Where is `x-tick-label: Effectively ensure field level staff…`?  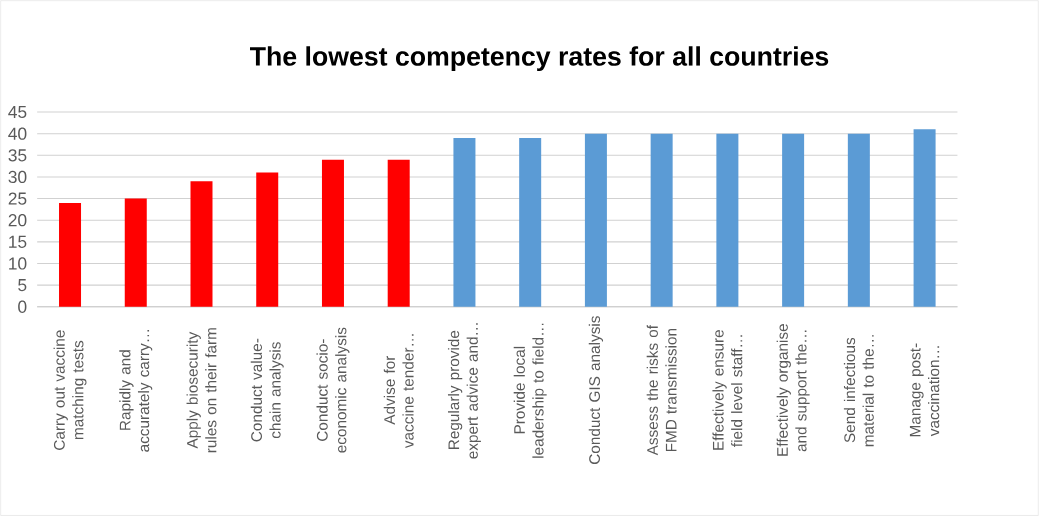
x-tick-label: Effectively ensure field level staff… is located at coordinates (727, 389).